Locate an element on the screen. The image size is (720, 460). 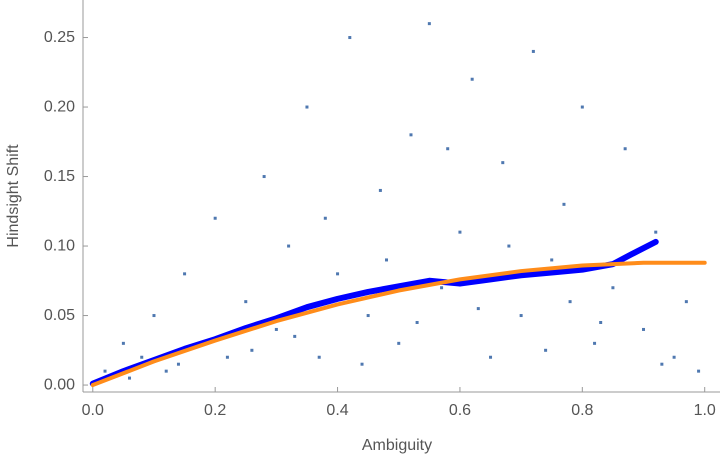
y-tick-label: 0.10 is located at coordinates (59, 245).